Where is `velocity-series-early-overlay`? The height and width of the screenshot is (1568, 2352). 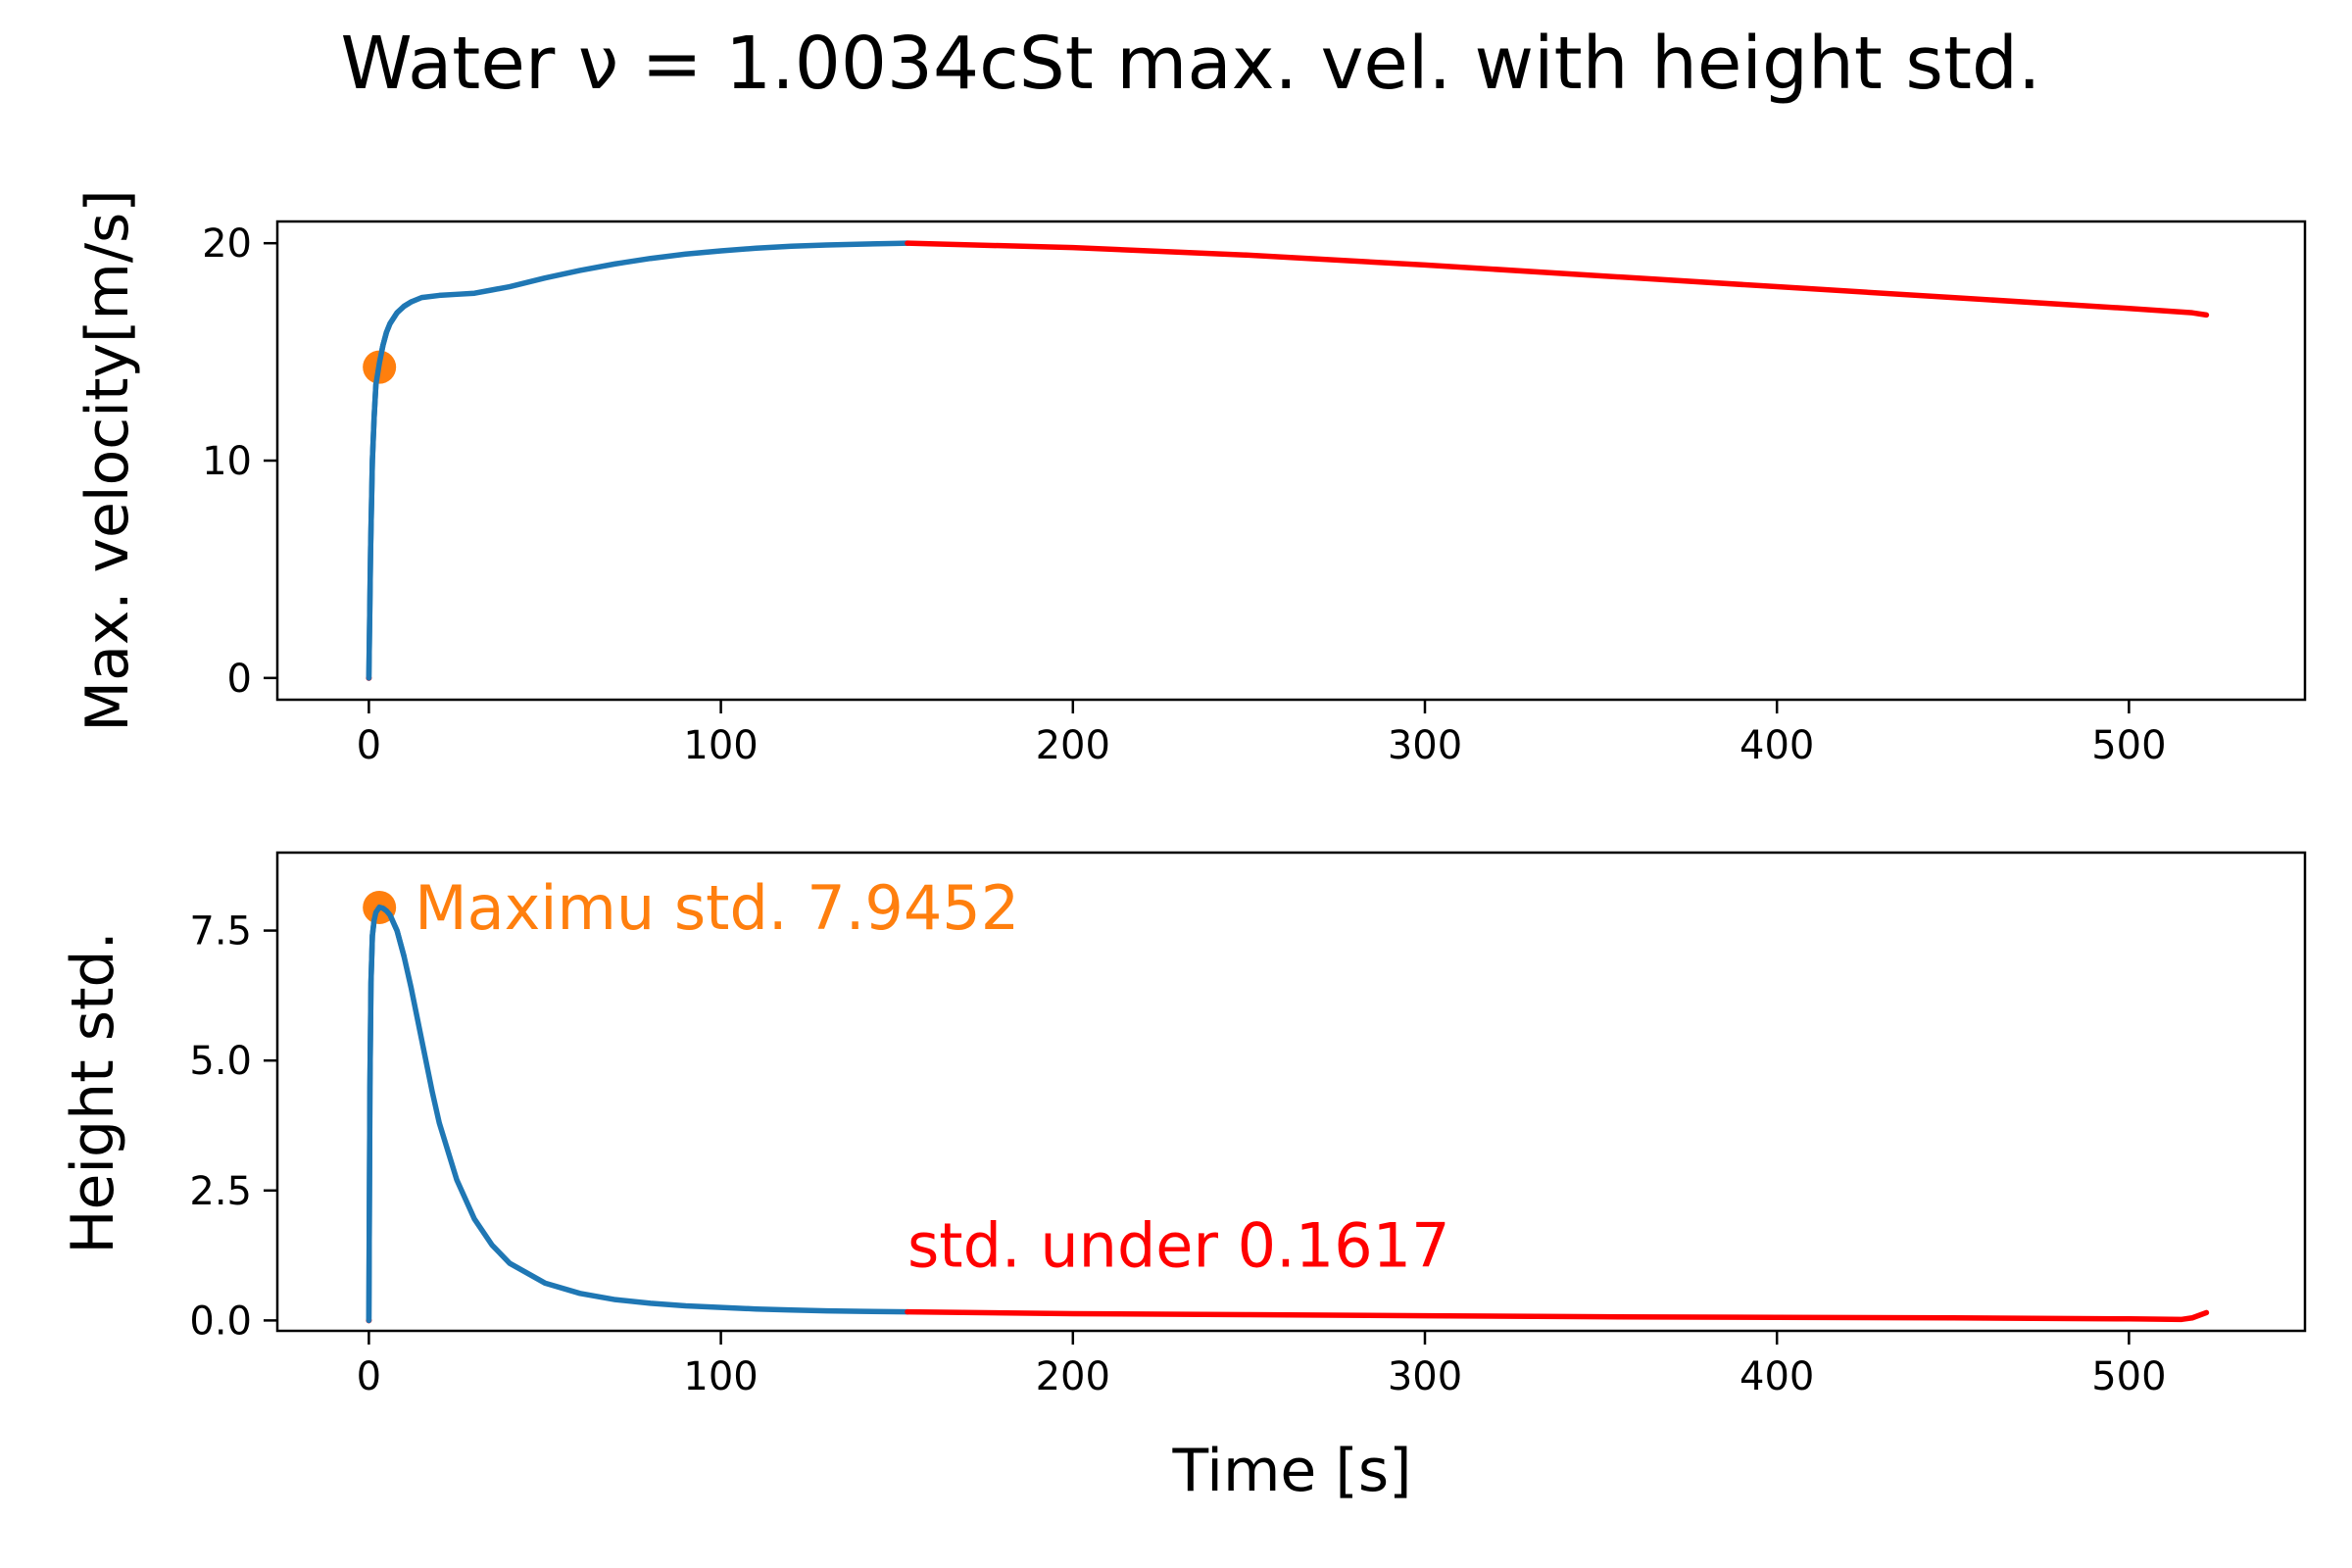
velocity-series-early-overlay is located at coordinates (390, 490).